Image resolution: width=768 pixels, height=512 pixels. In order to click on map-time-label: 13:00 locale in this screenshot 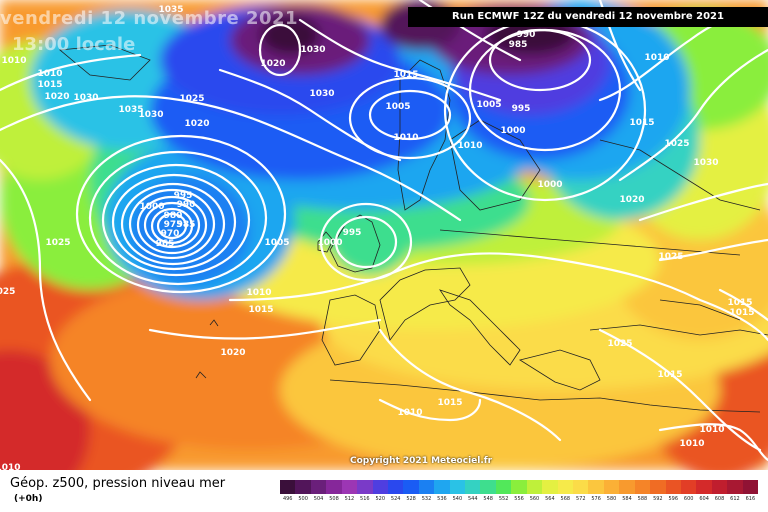, I will do `click(74, 44)`.